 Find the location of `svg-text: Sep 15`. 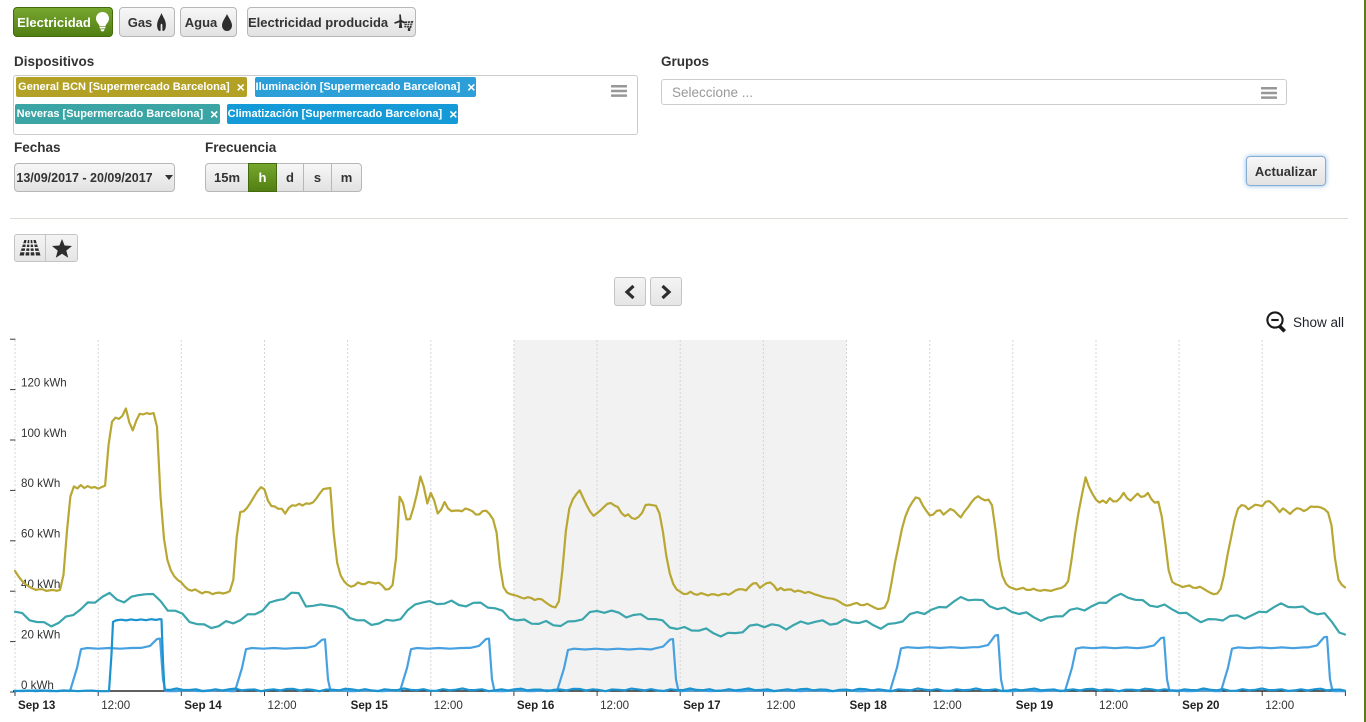

svg-text: Sep 15 is located at coordinates (370, 705).